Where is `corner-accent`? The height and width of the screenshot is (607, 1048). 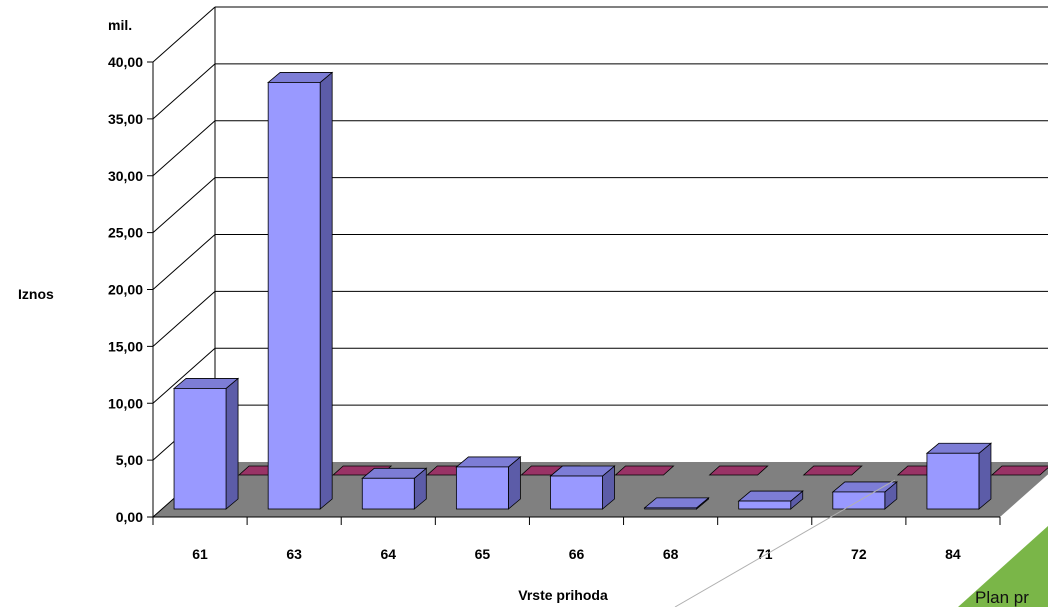 corner-accent is located at coordinates (1003, 566).